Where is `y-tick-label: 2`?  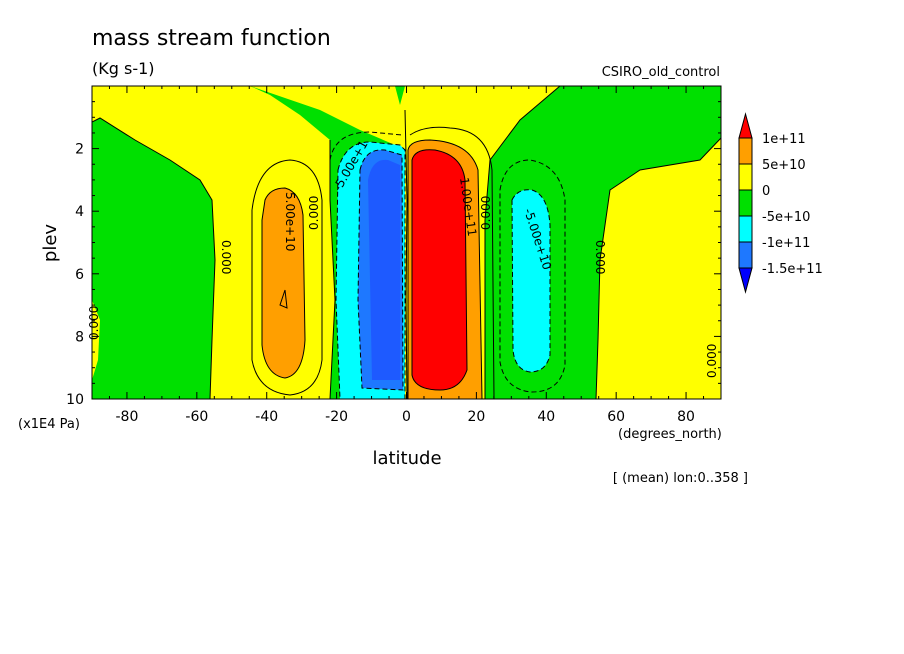
y-tick-label: 2 is located at coordinates (79, 150).